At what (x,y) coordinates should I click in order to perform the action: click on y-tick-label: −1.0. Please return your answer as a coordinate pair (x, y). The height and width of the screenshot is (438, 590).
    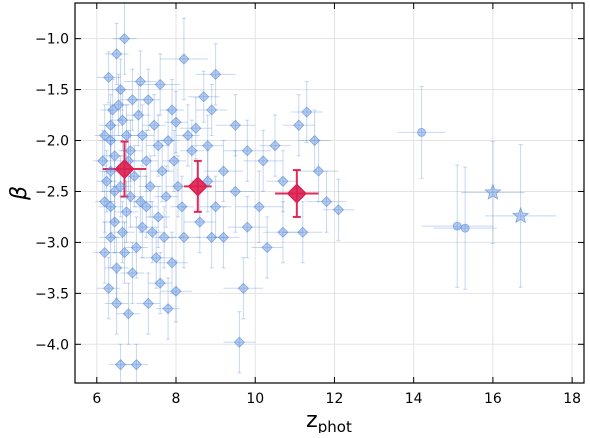
    Looking at the image, I should click on (52, 40).